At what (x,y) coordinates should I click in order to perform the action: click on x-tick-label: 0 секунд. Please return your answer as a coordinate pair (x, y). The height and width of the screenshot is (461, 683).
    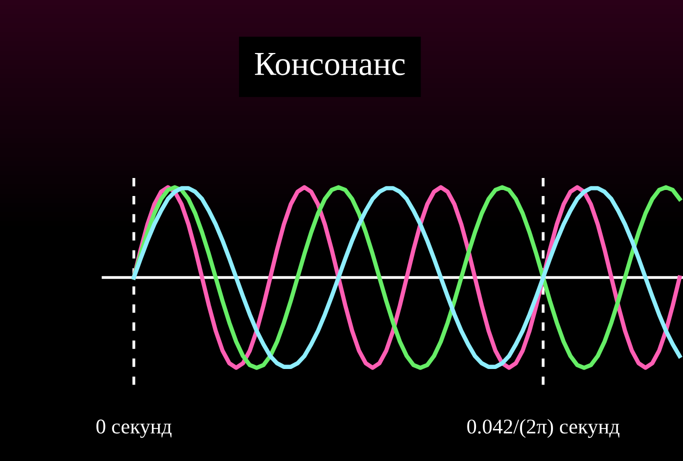
    Looking at the image, I should click on (134, 429).